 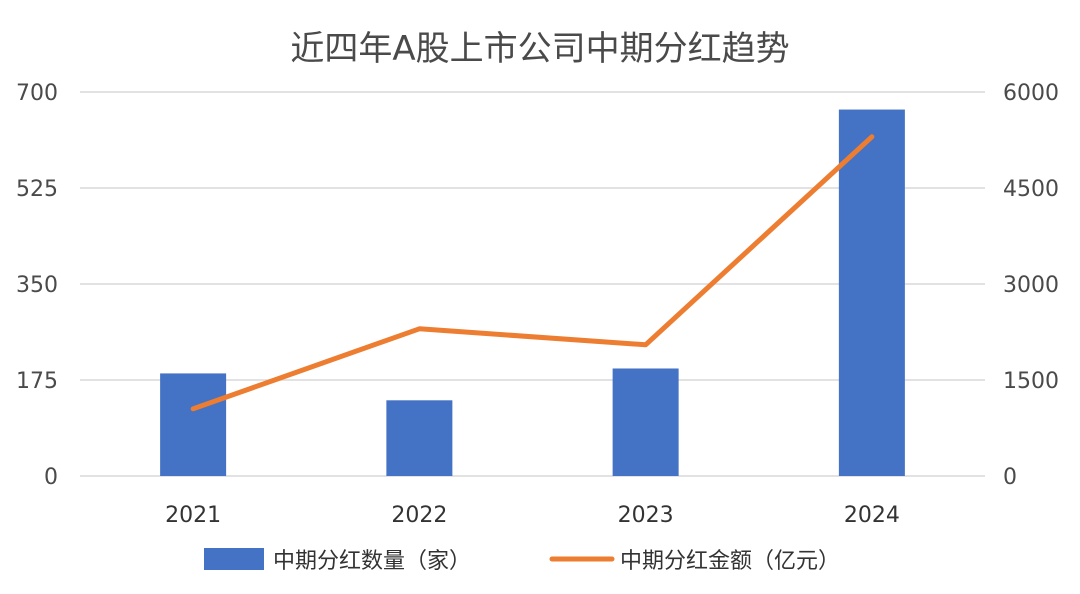 I want to click on x-tick-label: 2022, so click(x=419, y=515).